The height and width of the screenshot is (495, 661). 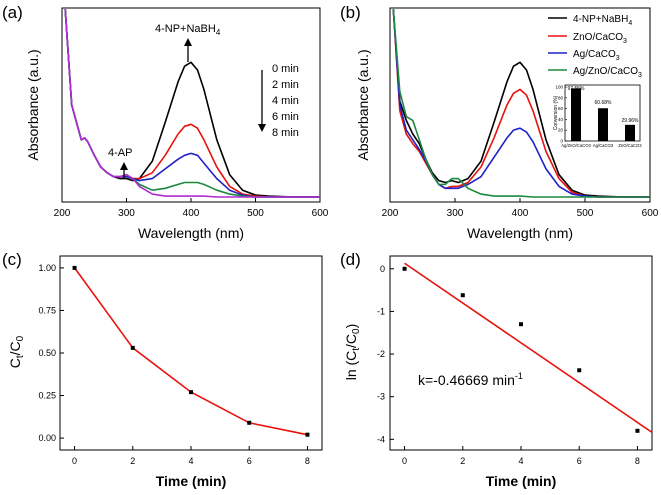 I want to click on inset-value-3: 29.96%, so click(x=631, y=121).